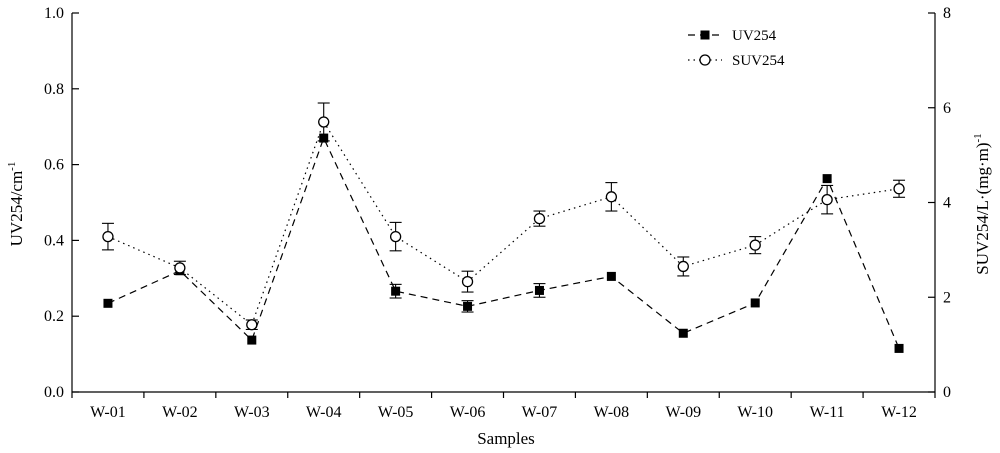 The image size is (1000, 453). I want to click on legend: UV254 SUV254, so click(736, 48).